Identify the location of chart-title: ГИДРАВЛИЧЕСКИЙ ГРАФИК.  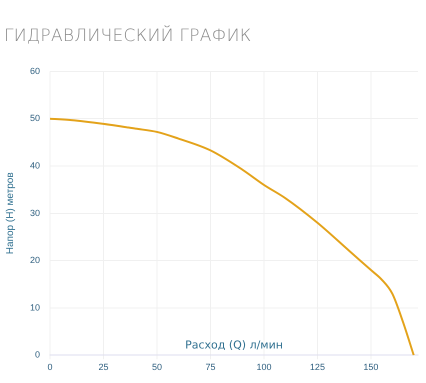
(128, 36).